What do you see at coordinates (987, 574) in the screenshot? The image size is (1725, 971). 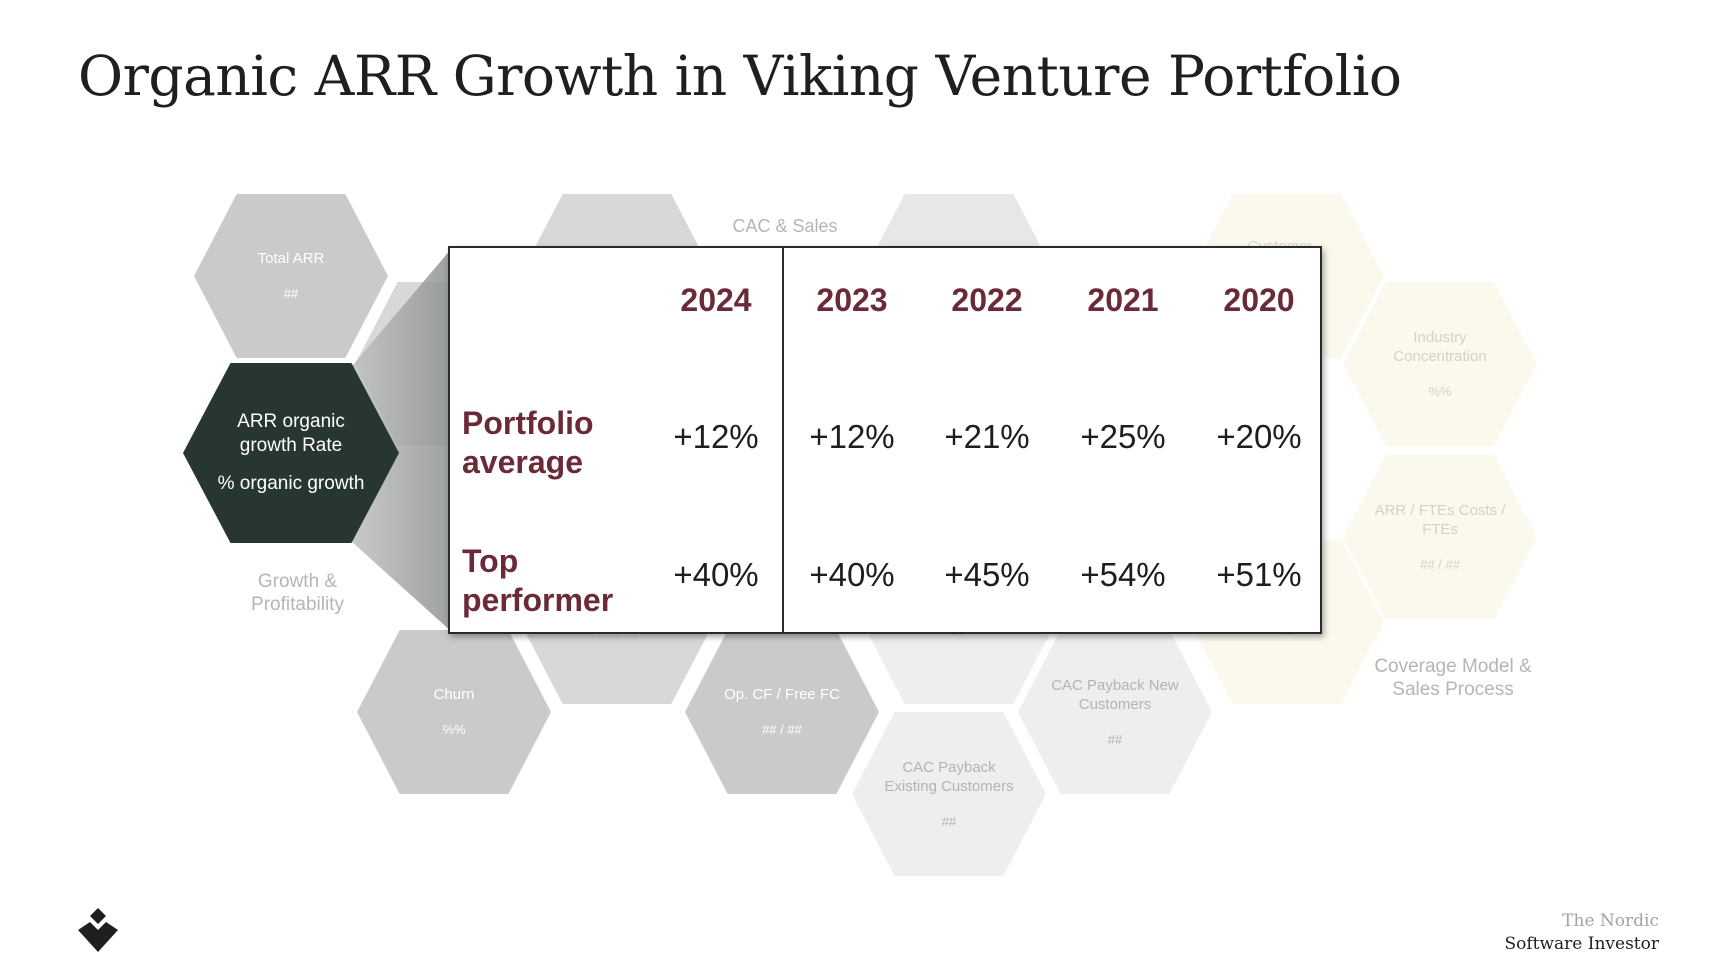 I see `top-performer-2022: +45%` at bounding box center [987, 574].